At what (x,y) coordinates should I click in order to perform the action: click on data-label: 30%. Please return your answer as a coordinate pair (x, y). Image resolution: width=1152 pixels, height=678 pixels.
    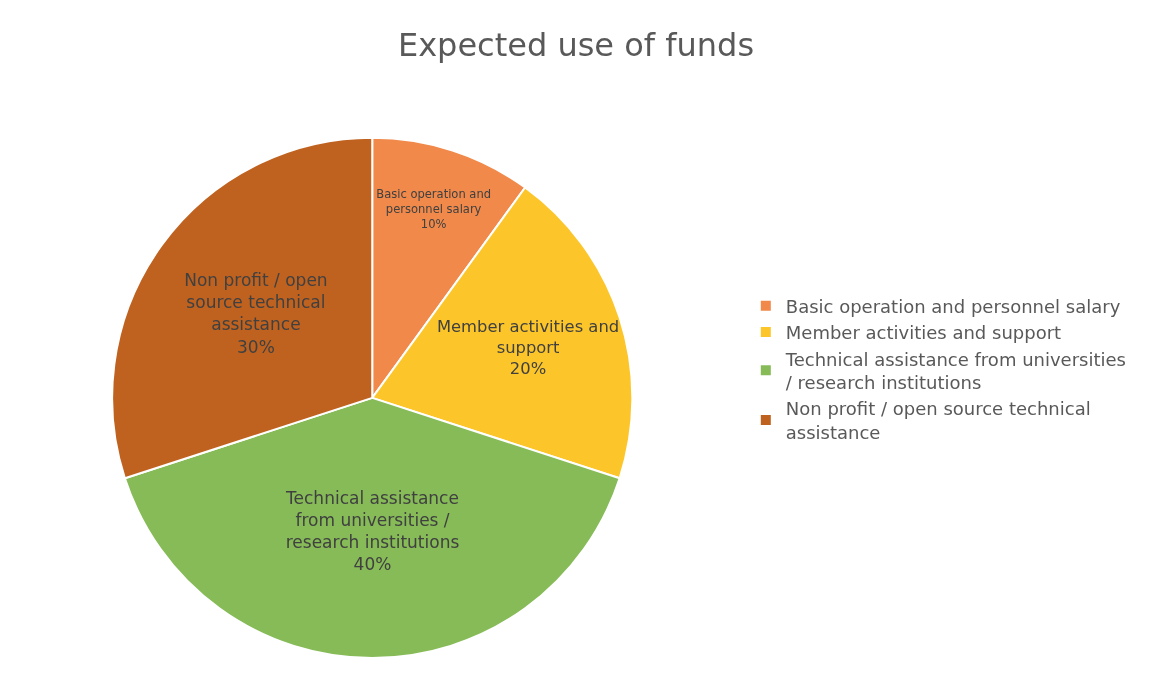
    Looking at the image, I should click on (256, 346).